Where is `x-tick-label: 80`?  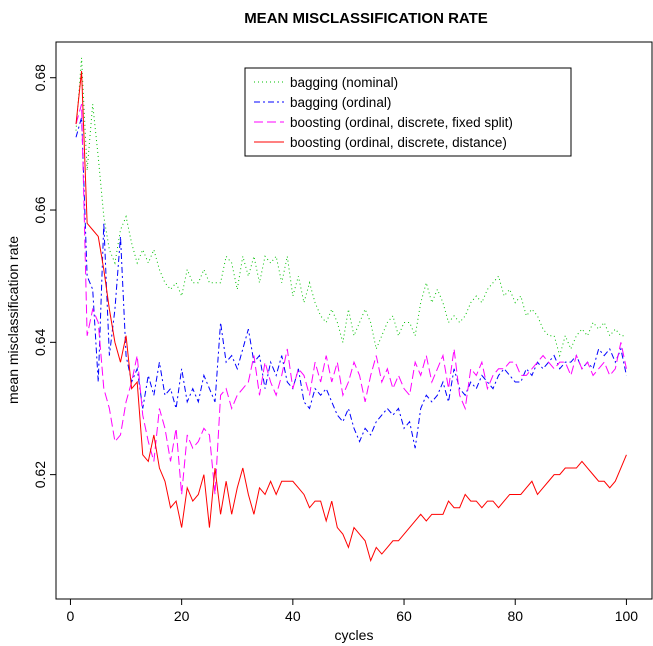 x-tick-label: 80 is located at coordinates (515, 616).